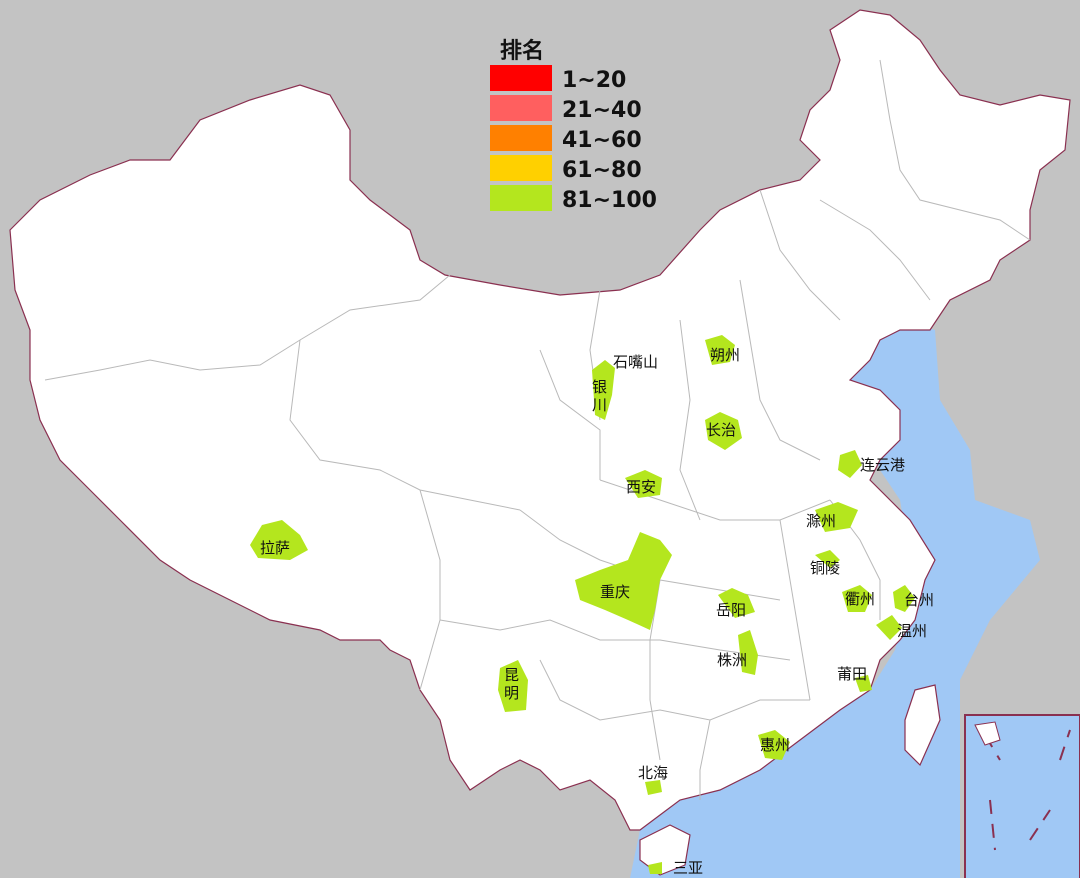  What do you see at coordinates (732, 660) in the screenshot?
I see `city-label-zhuzhou: 株洲` at bounding box center [732, 660].